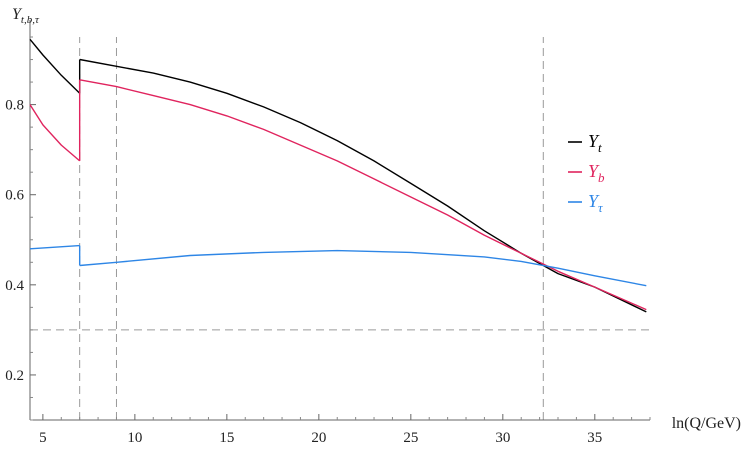  What do you see at coordinates (410, 438) in the screenshot?
I see `x-tick-label: 25` at bounding box center [410, 438].